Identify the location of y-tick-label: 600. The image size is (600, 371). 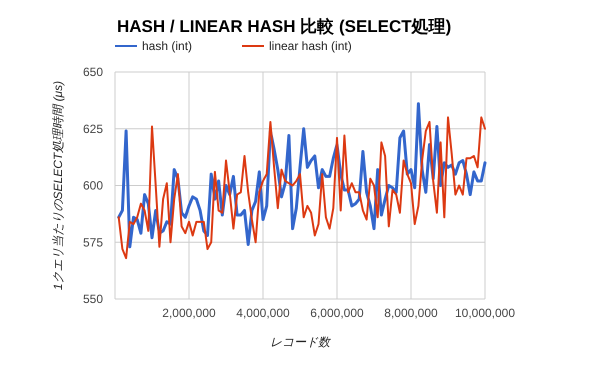
(93, 185).